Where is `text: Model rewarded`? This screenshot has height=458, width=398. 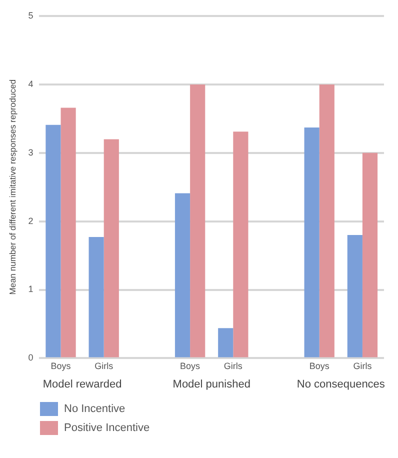
text: Model rewarded is located at coordinates (82, 384).